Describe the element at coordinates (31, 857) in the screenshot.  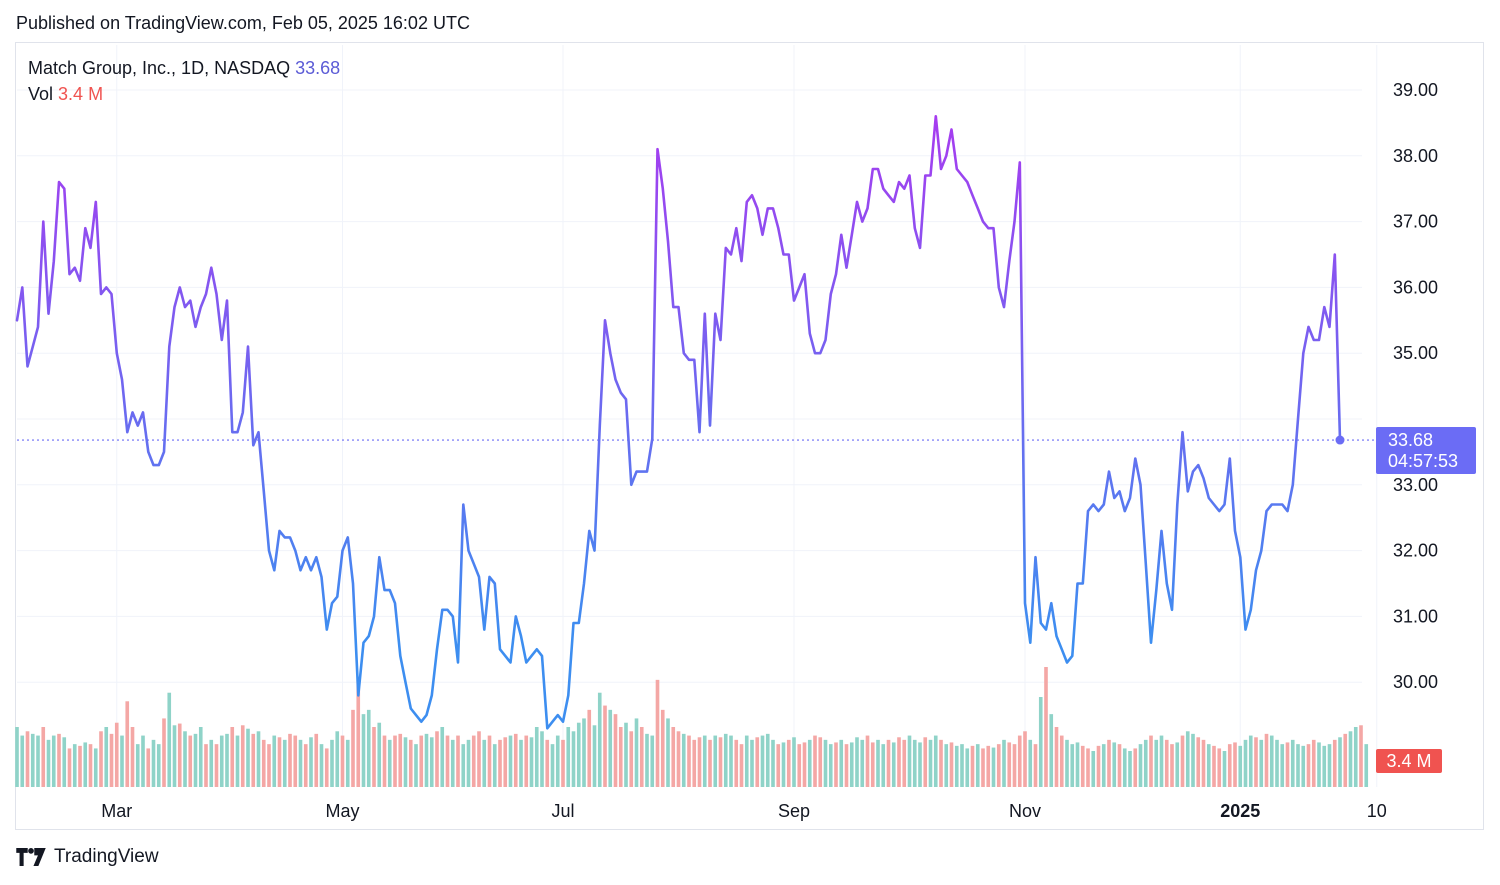
I see `tradingview-logo-icon` at that location.